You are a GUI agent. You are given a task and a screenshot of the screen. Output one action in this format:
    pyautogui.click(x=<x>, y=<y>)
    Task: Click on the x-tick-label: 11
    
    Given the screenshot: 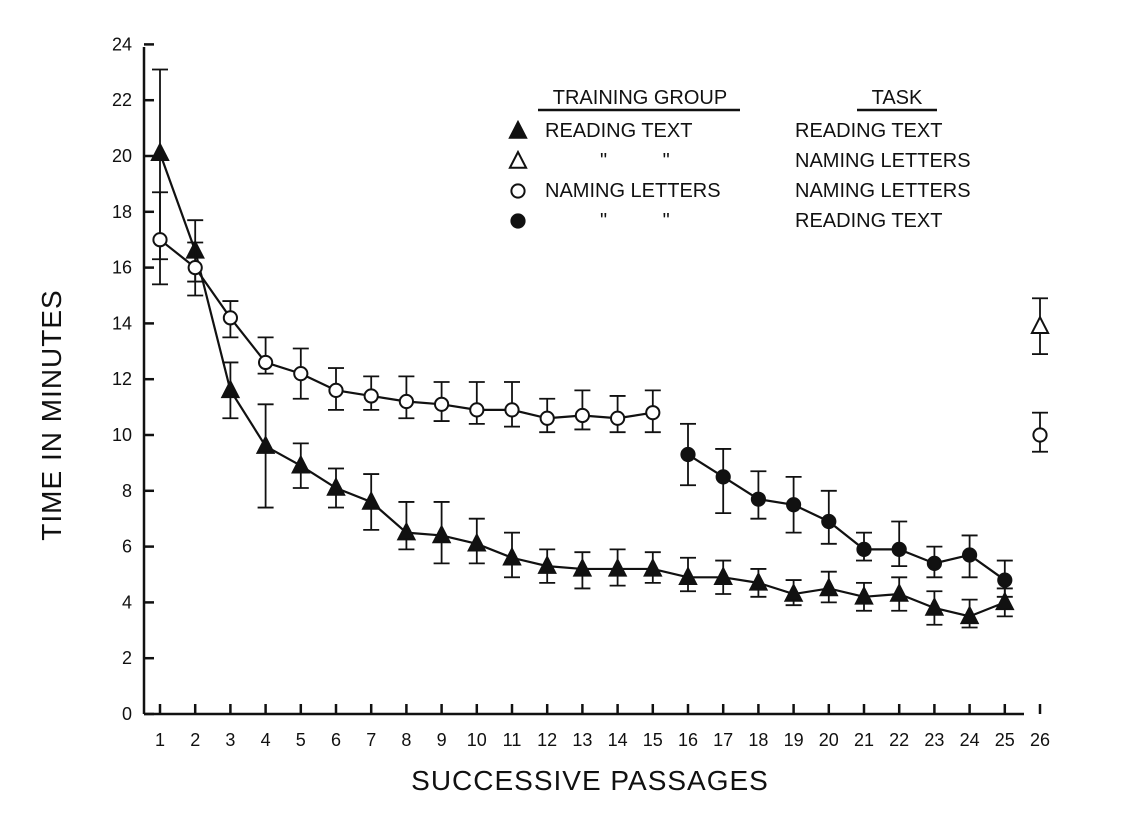 What is the action you would take?
    pyautogui.click(x=512, y=740)
    